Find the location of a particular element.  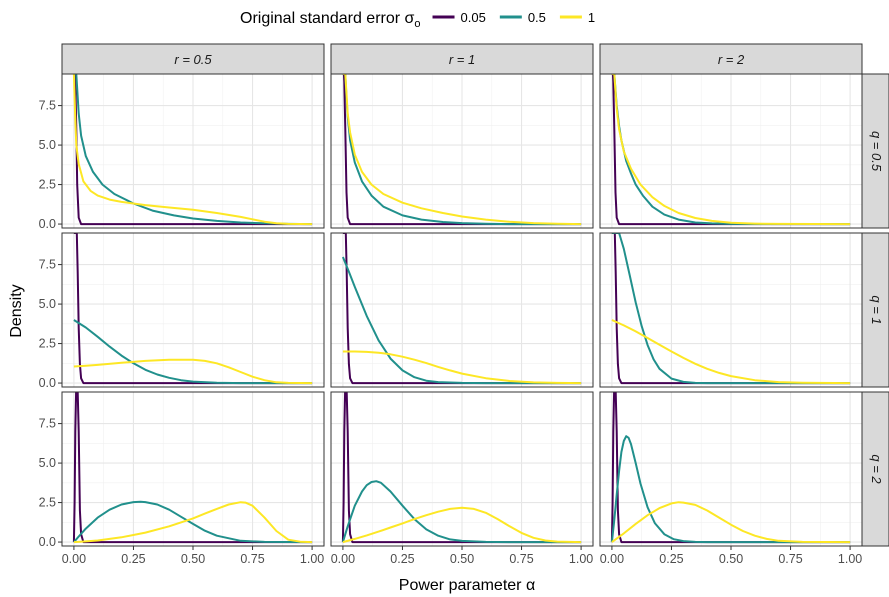

col-strip-label-1: r = 1 is located at coordinates (462, 59).